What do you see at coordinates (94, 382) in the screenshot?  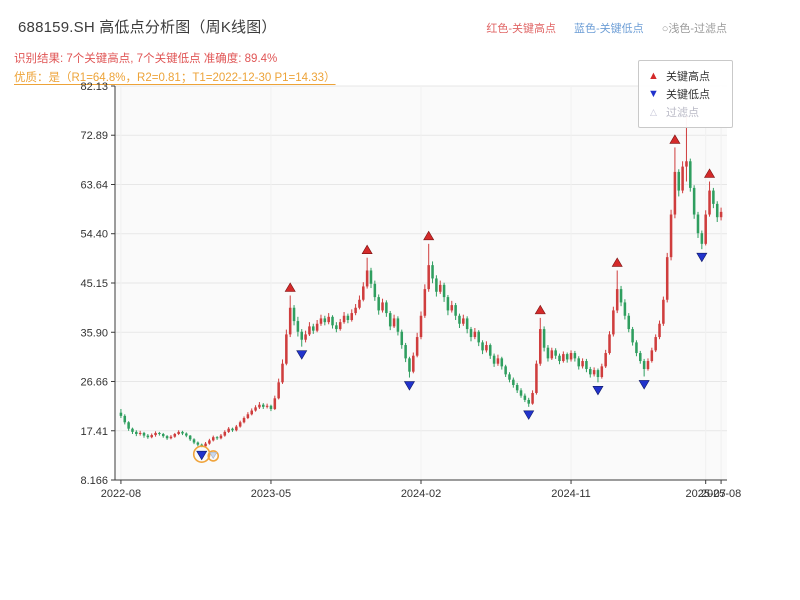 I see `y-tick-label: 26.66` at bounding box center [94, 382].